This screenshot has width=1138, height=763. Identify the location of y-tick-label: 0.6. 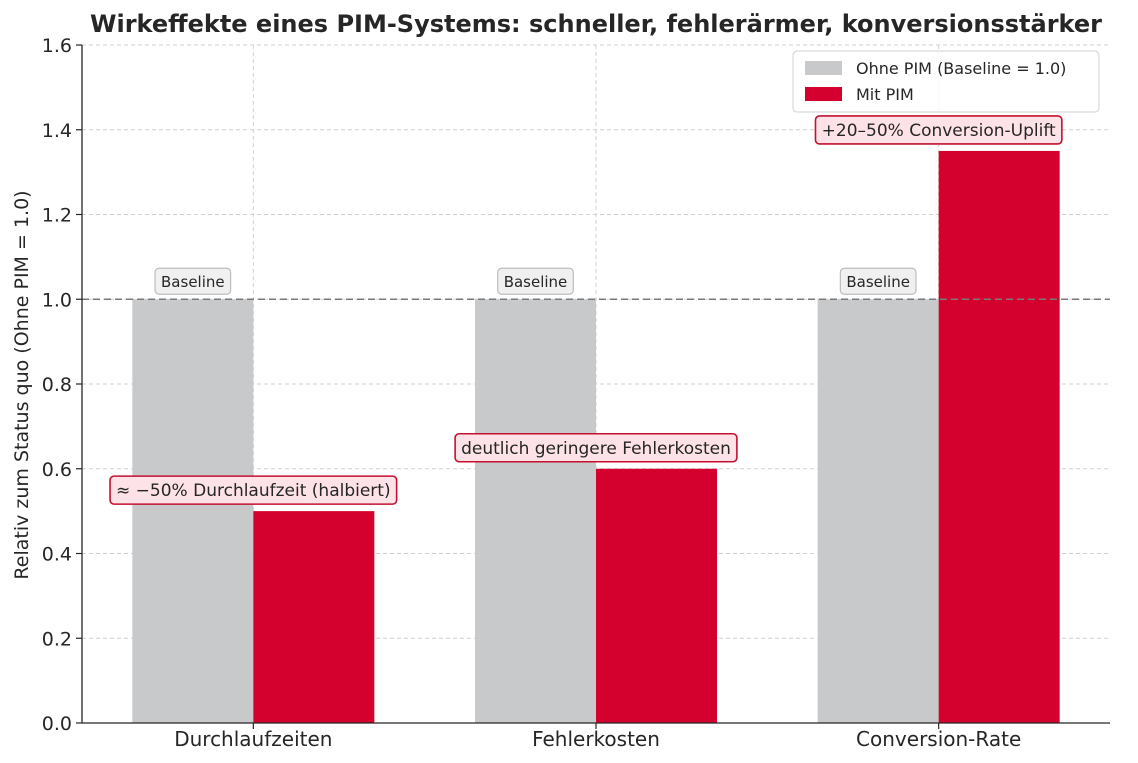
(57, 470).